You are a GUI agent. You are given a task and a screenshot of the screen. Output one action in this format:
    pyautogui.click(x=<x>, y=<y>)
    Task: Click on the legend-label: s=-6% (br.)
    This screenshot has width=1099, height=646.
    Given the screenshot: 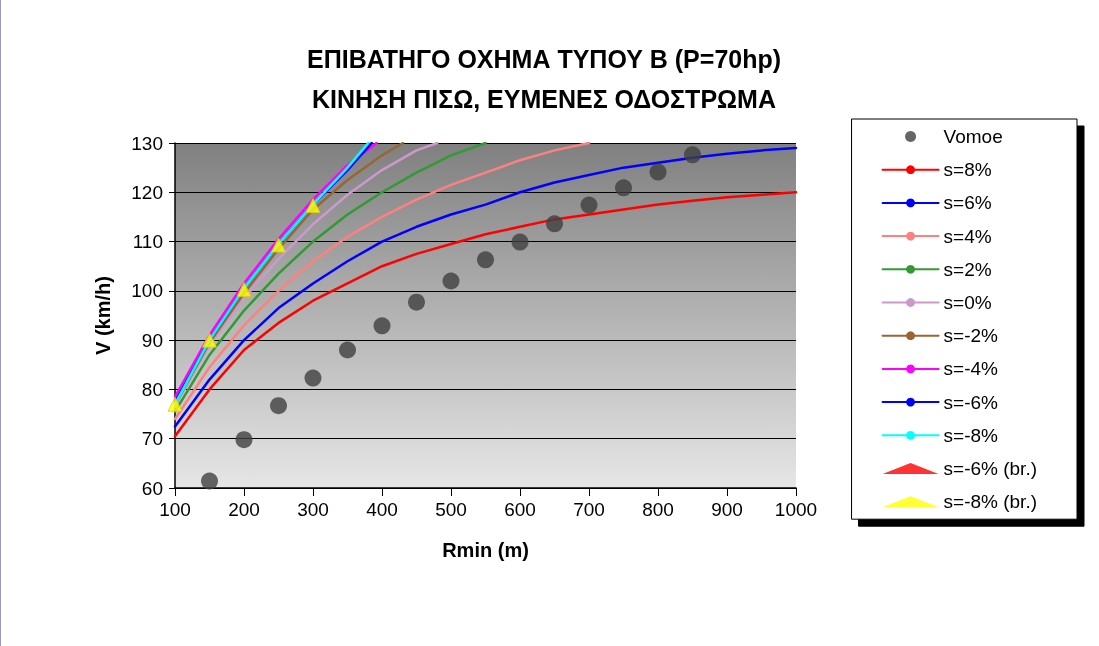 What is the action you would take?
    pyautogui.click(x=990, y=468)
    